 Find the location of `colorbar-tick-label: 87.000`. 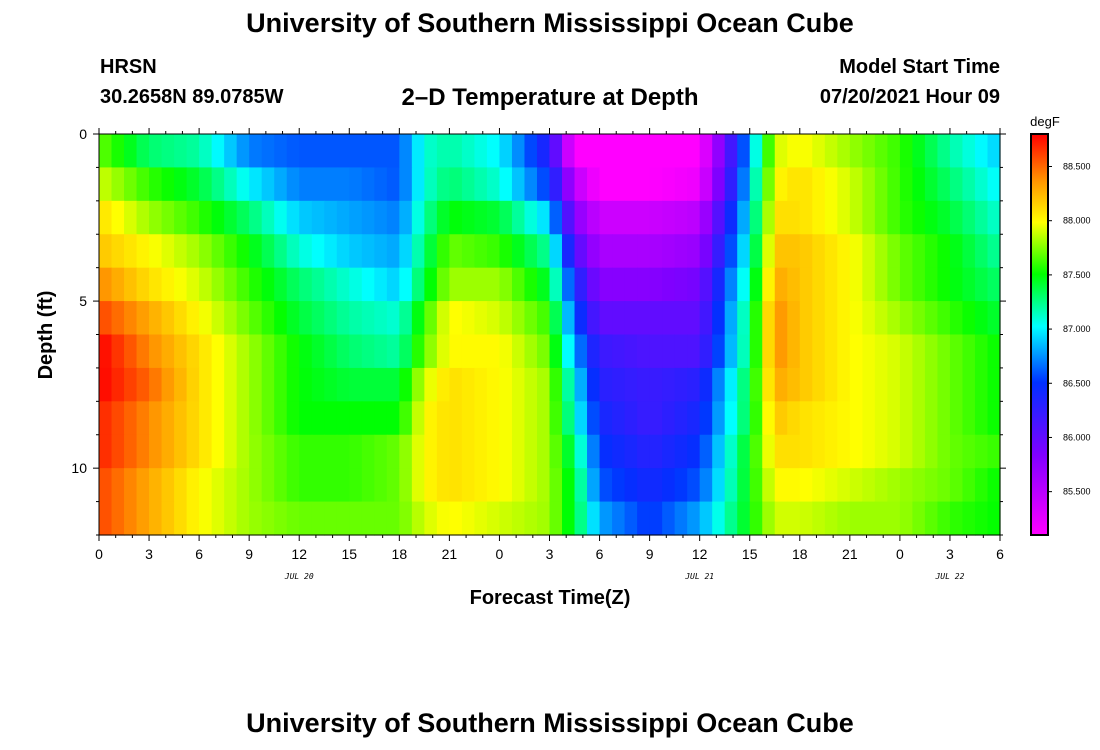

colorbar-tick-label: 87.000 is located at coordinates (1077, 329).